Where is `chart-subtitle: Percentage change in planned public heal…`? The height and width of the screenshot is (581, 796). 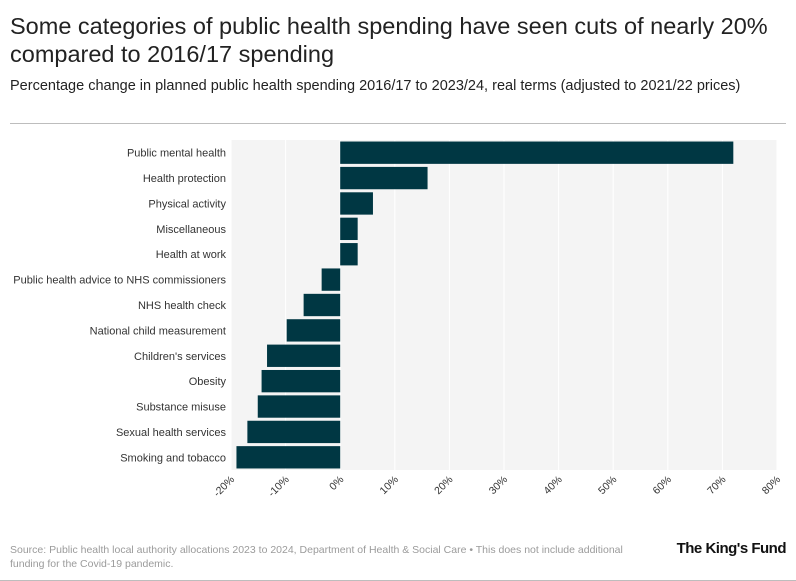 chart-subtitle: Percentage change in planned public heal… is located at coordinates (375, 86).